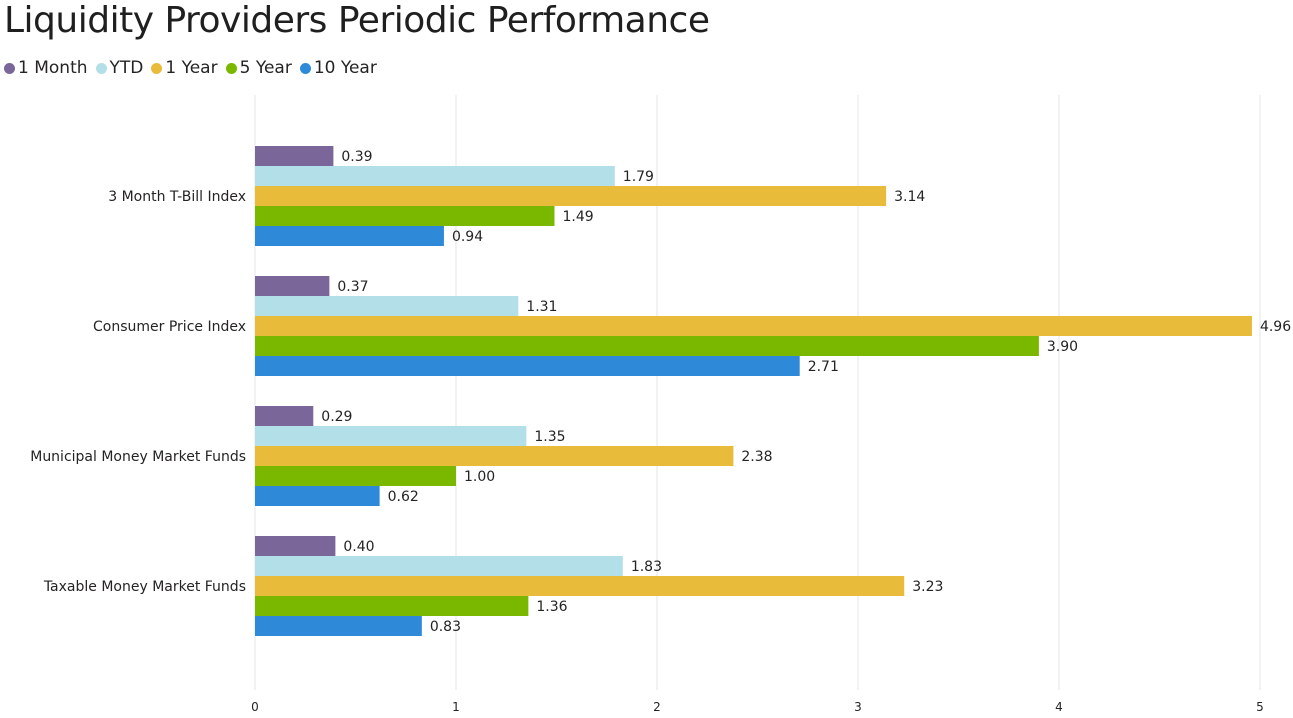  I want to click on x-tick-label: 1, so click(456, 707).